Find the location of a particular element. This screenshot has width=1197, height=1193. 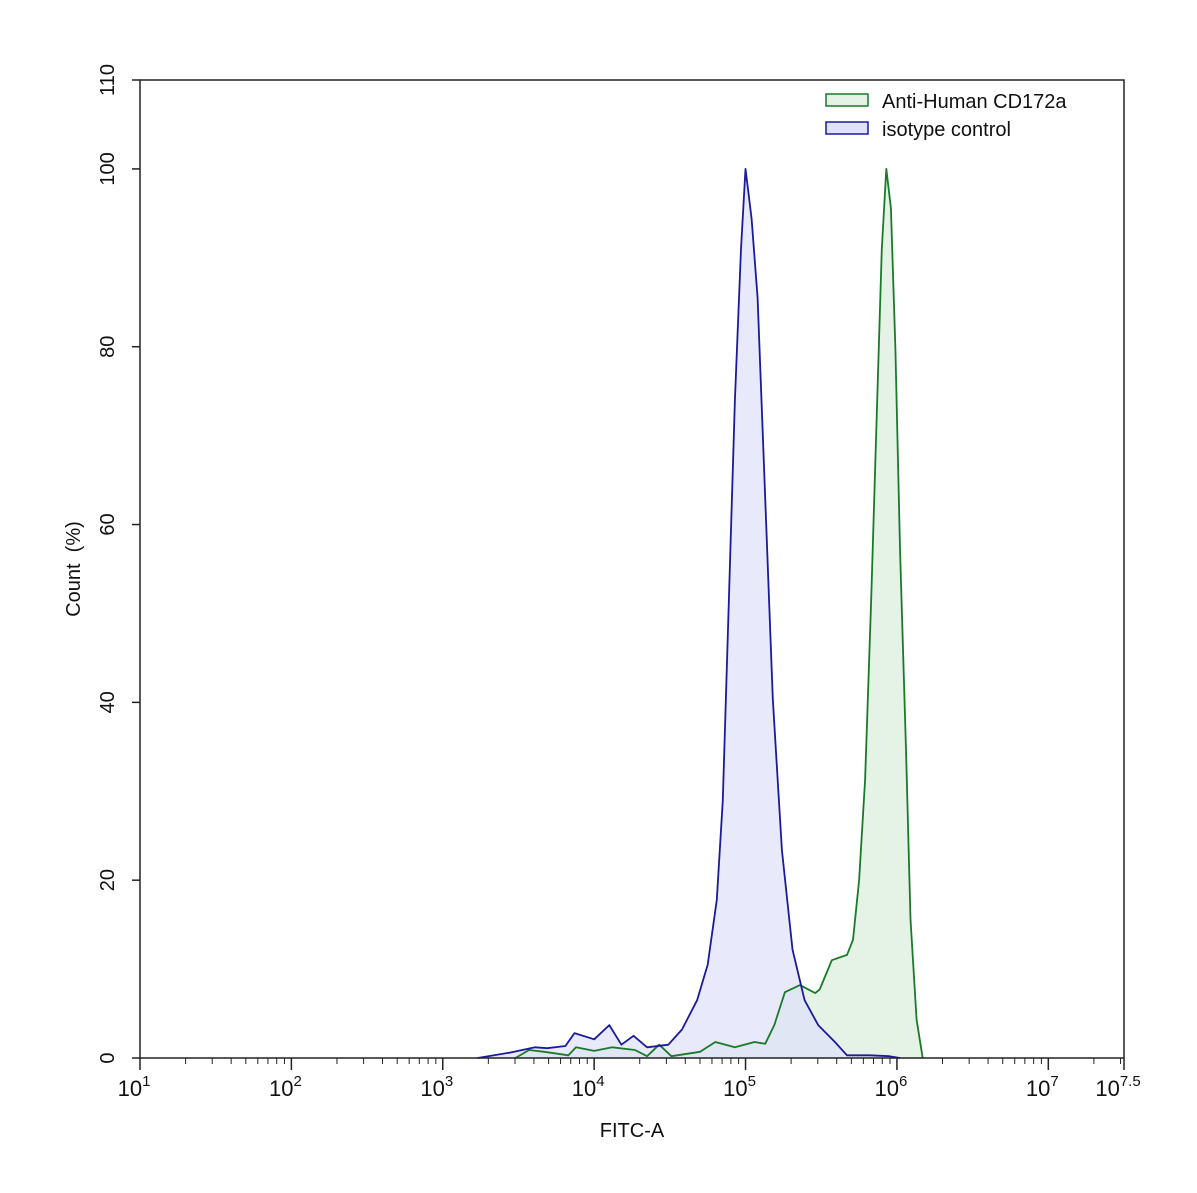

y-axis-label: Count (%) is located at coordinates (74, 569).